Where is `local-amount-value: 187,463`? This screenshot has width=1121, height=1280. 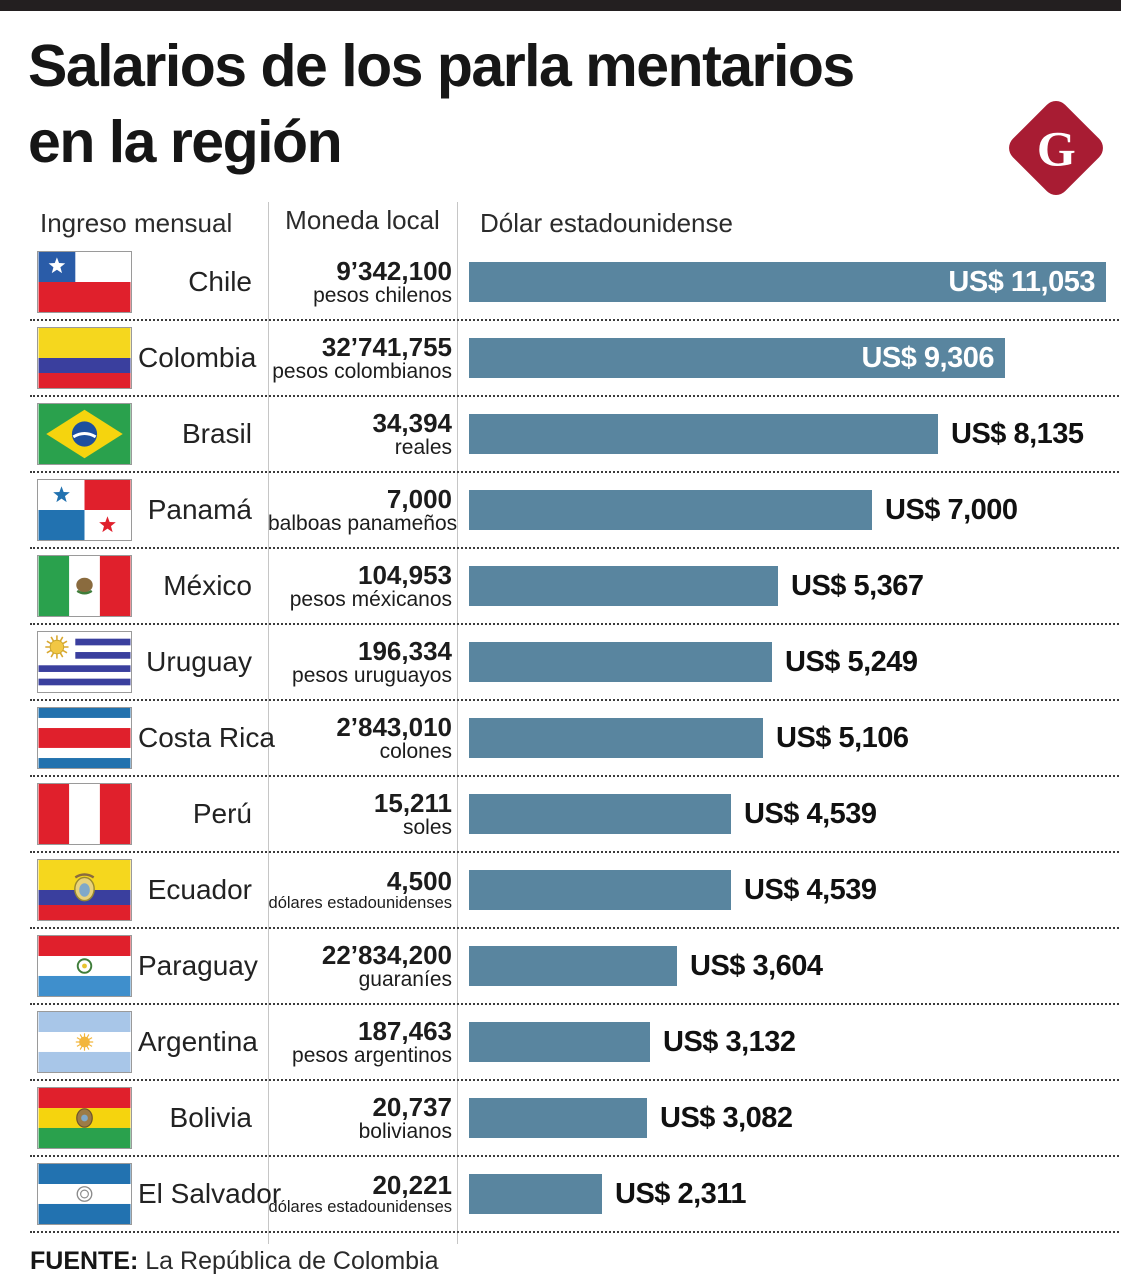 local-amount-value: 187,463 is located at coordinates (405, 1030).